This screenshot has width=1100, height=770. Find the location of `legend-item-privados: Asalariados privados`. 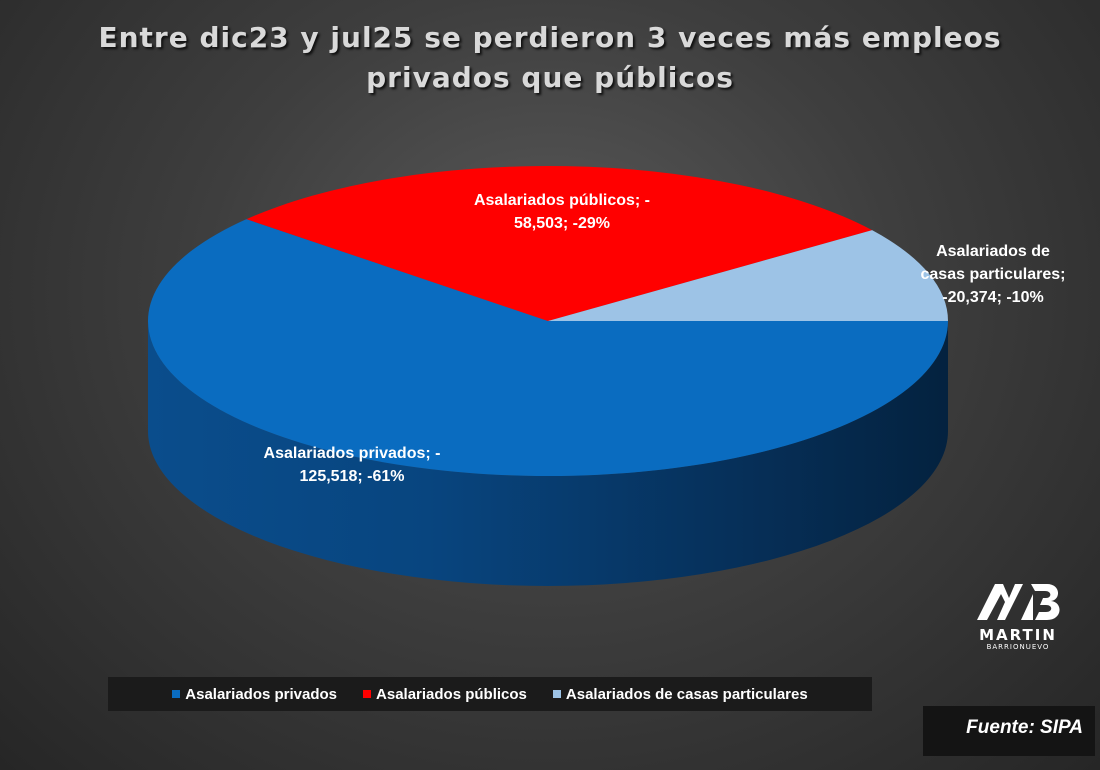

legend-item-privados: Asalariados privados is located at coordinates (254, 694).